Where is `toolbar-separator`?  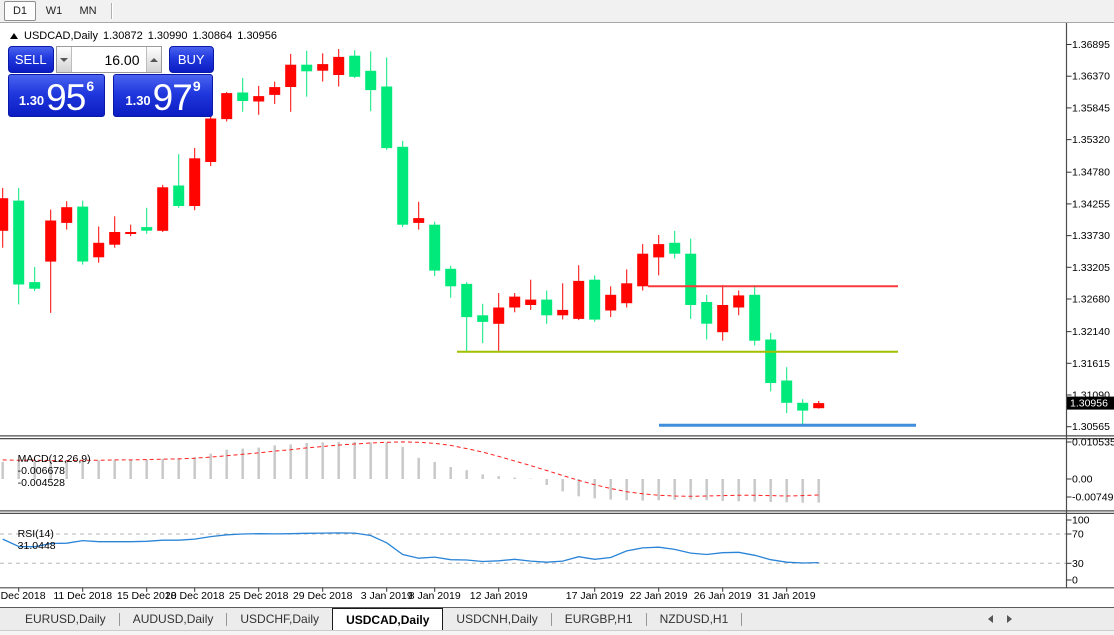
toolbar-separator is located at coordinates (112, 11).